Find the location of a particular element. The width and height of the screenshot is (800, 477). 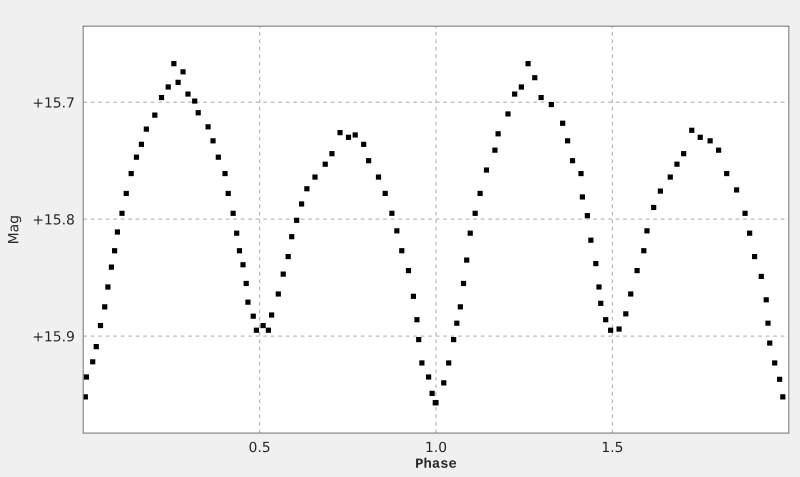

x-tick-label: 0.5 is located at coordinates (259, 447).